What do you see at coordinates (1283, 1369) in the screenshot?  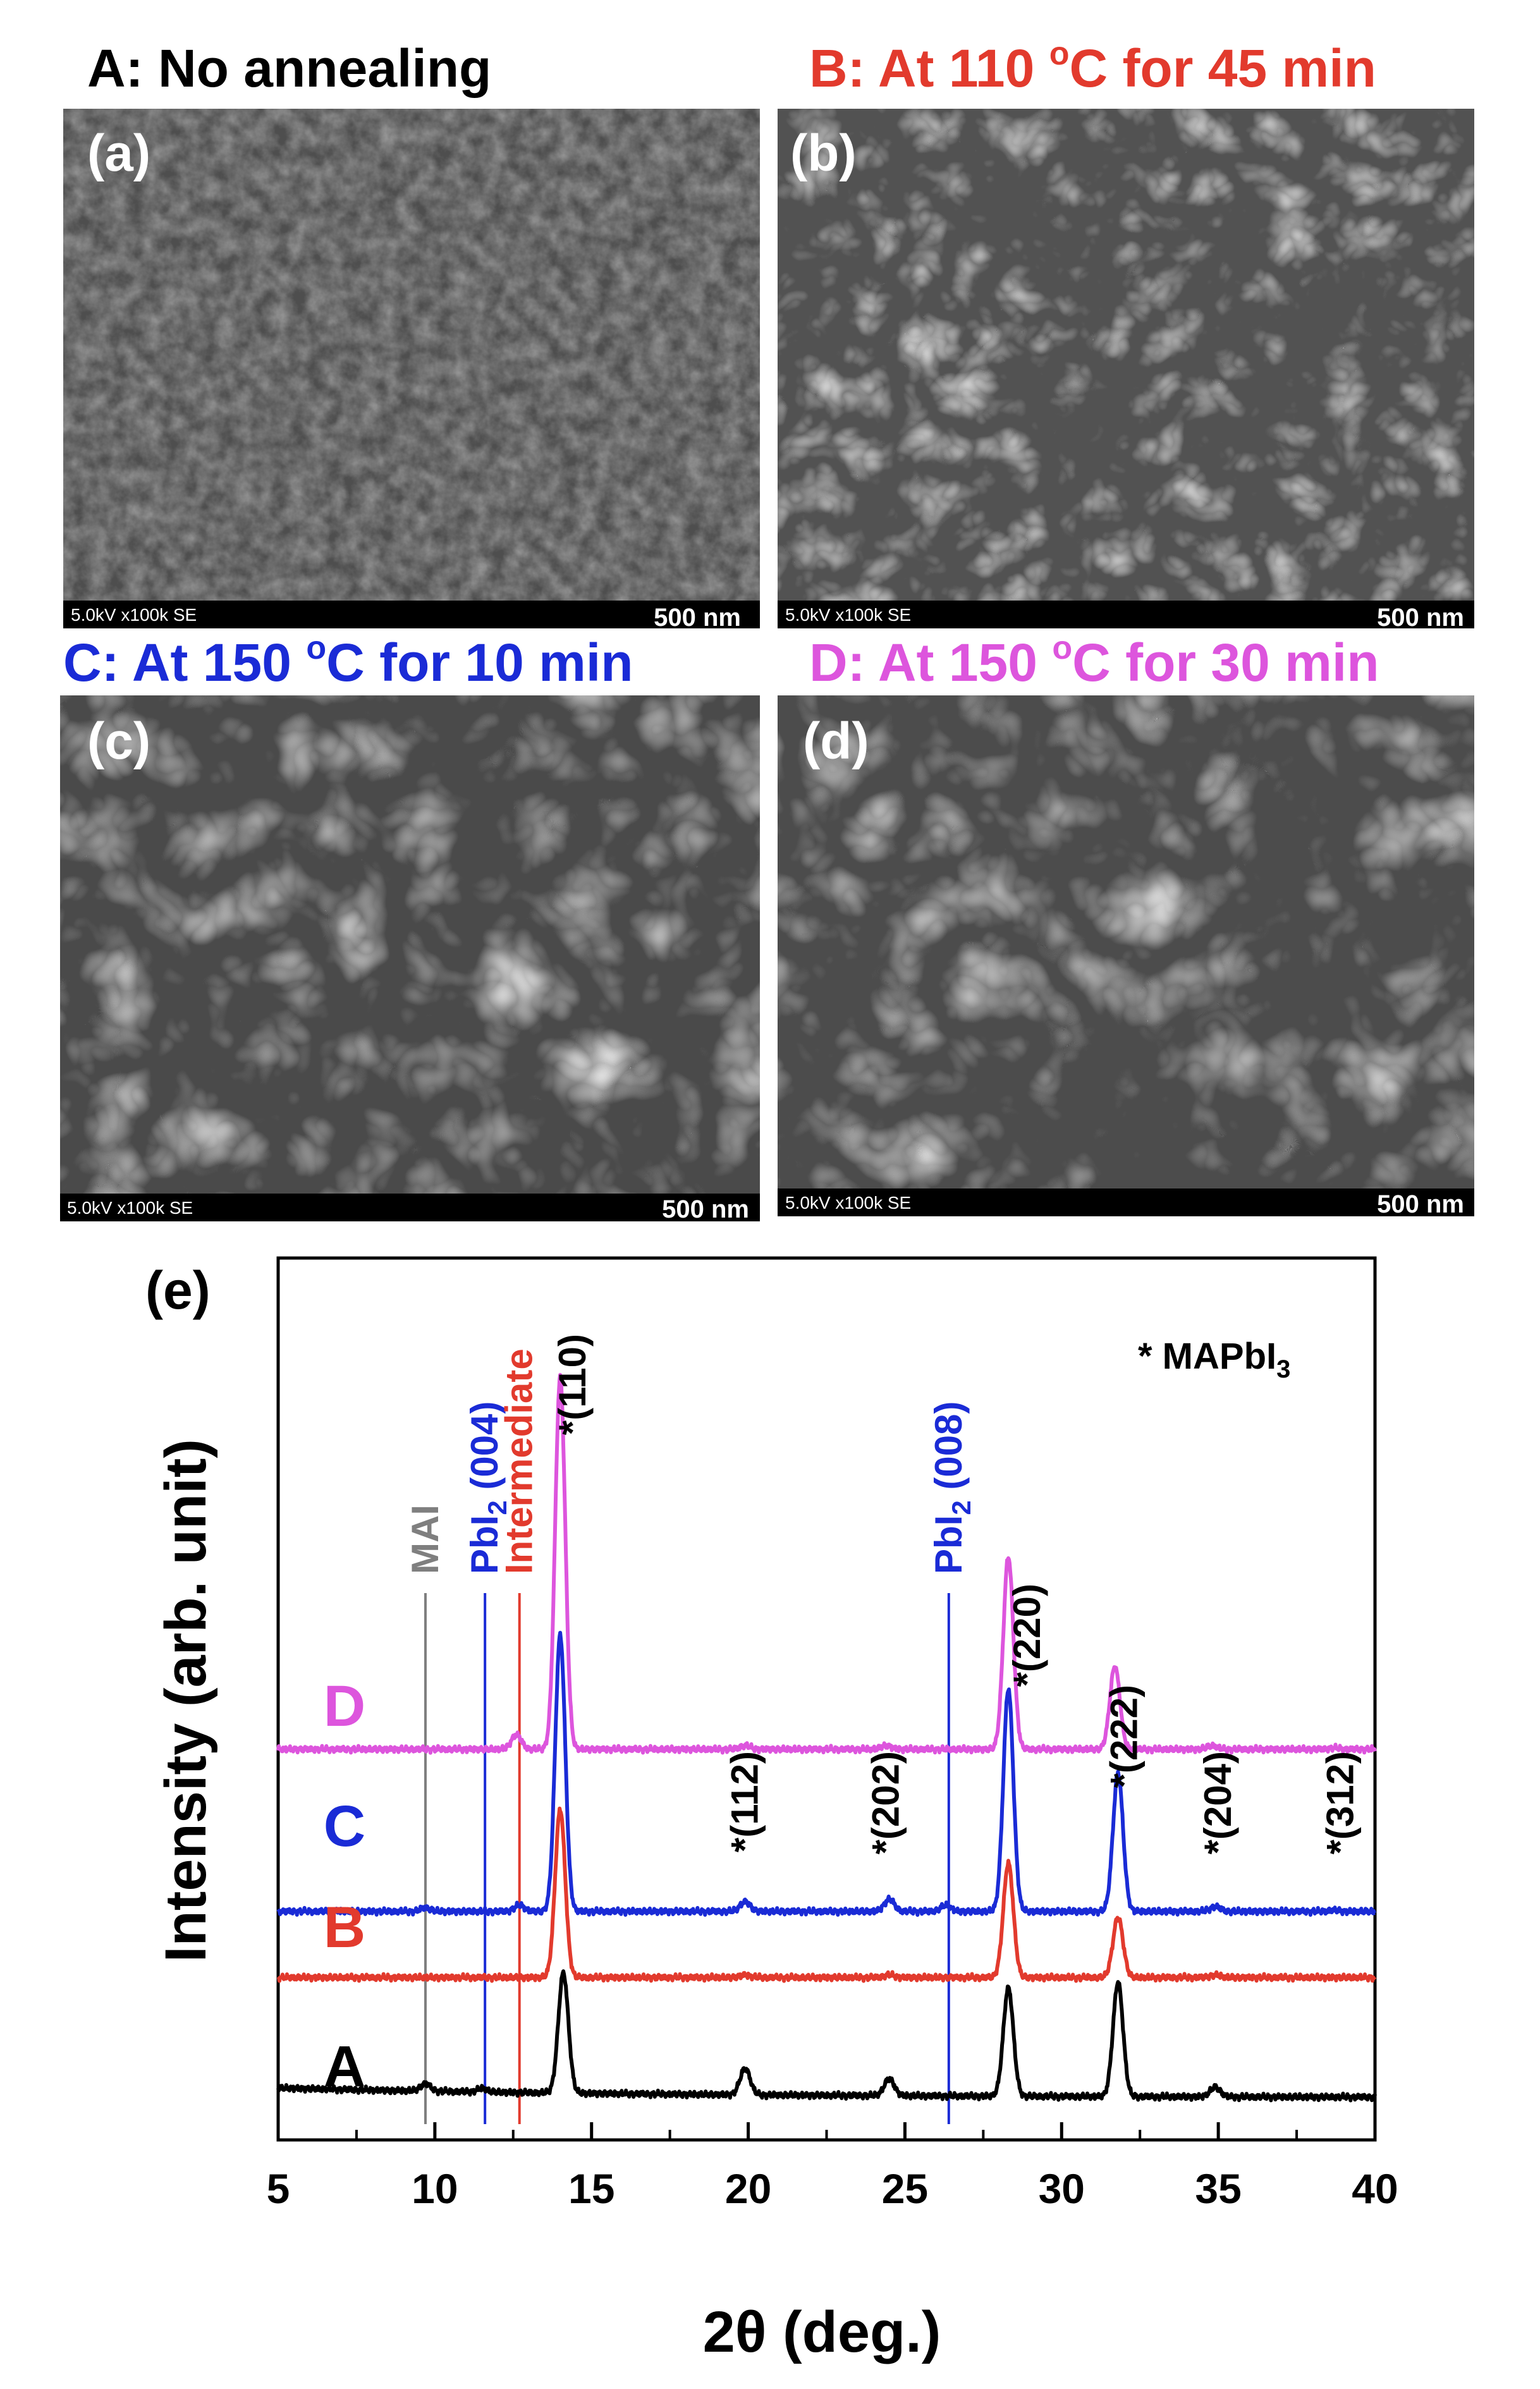 I see `xrd-legend-note-sub: 3` at bounding box center [1283, 1369].